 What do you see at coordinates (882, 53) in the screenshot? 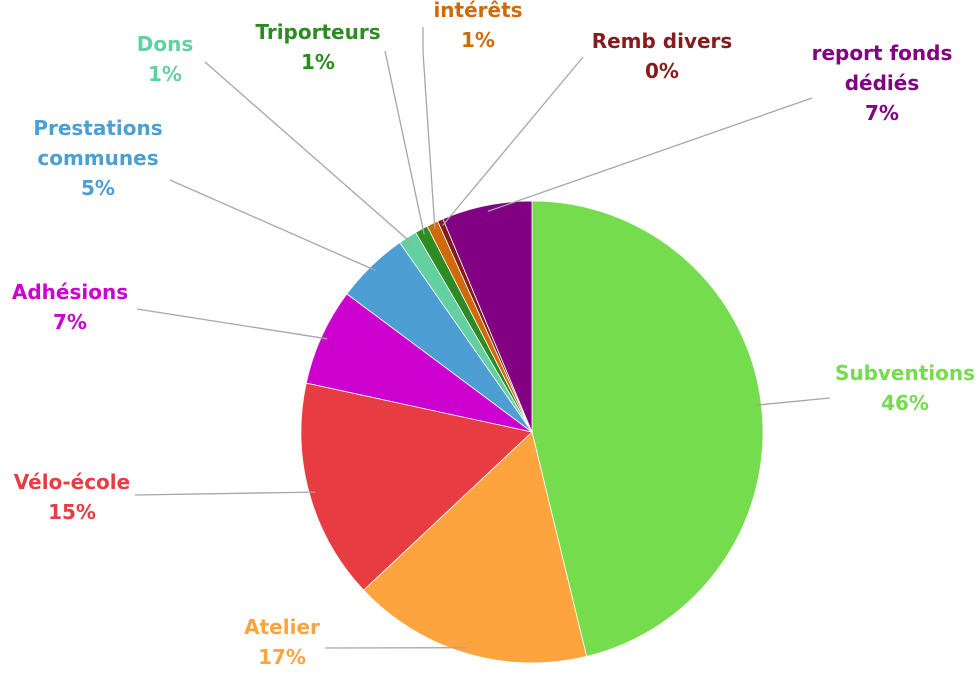
I see `slice-name: report fonds` at bounding box center [882, 53].